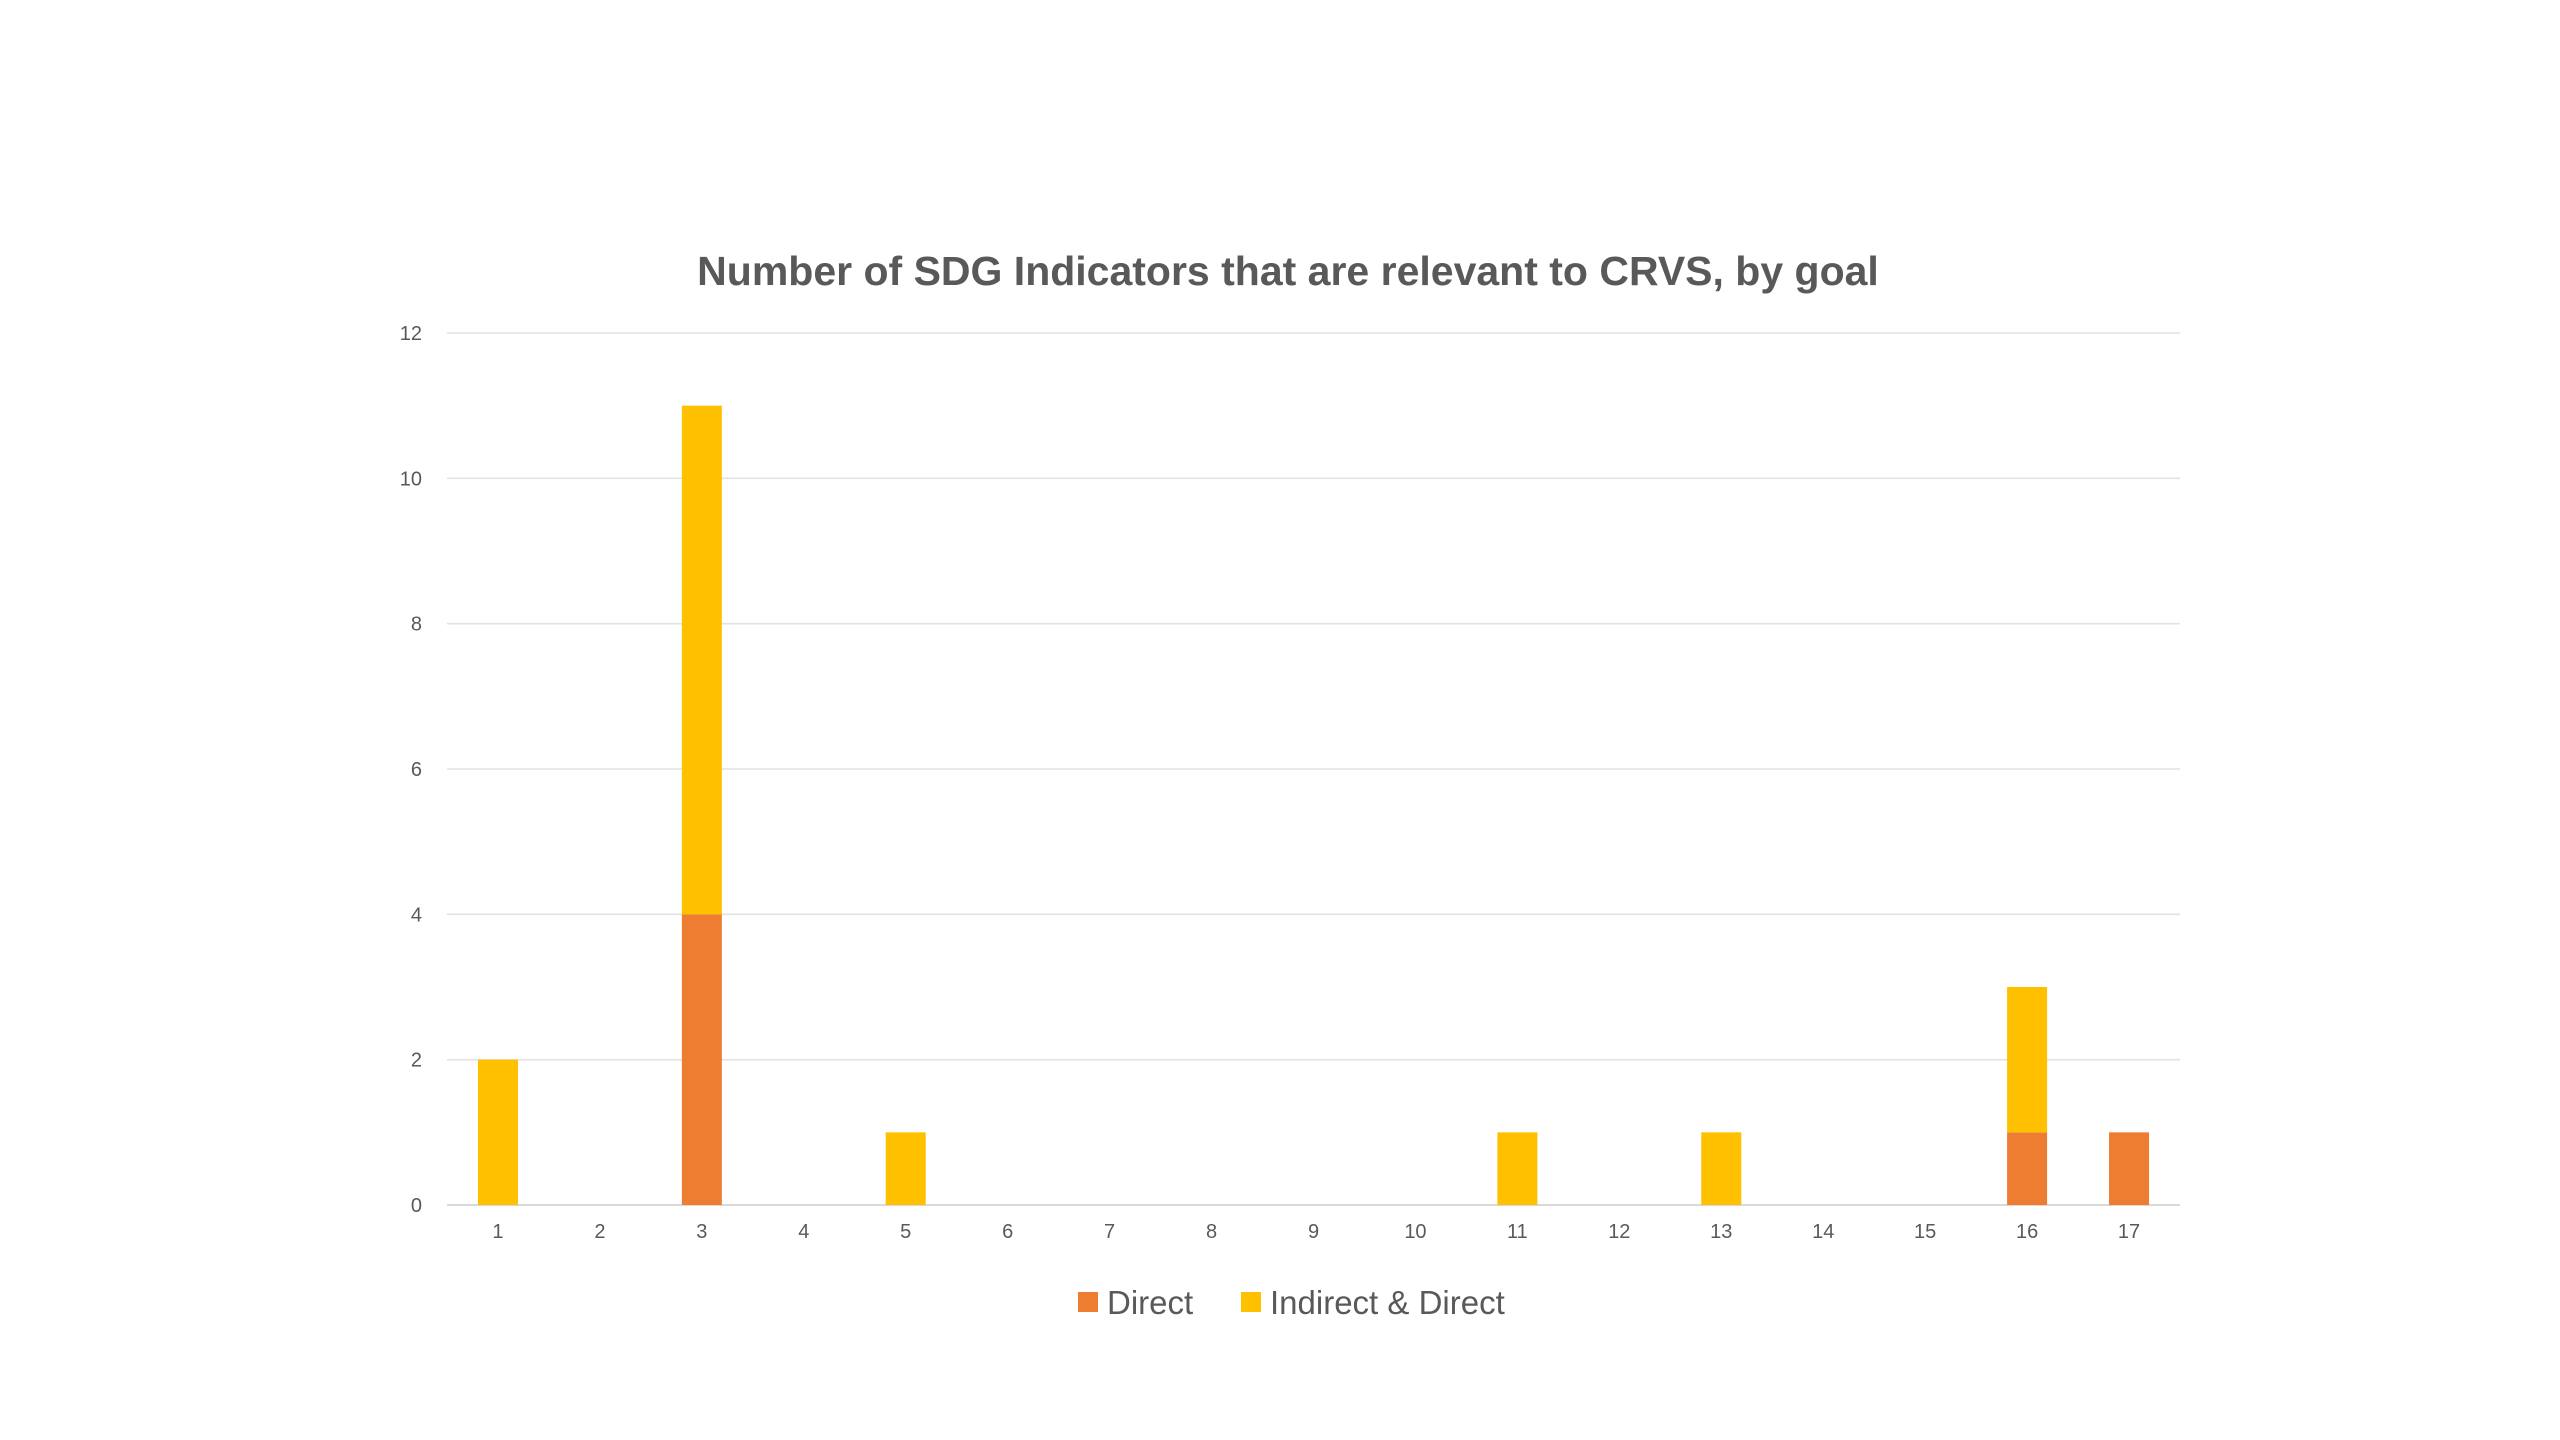  What do you see at coordinates (1088, 1302) in the screenshot?
I see `legend-swatch-direct` at bounding box center [1088, 1302].